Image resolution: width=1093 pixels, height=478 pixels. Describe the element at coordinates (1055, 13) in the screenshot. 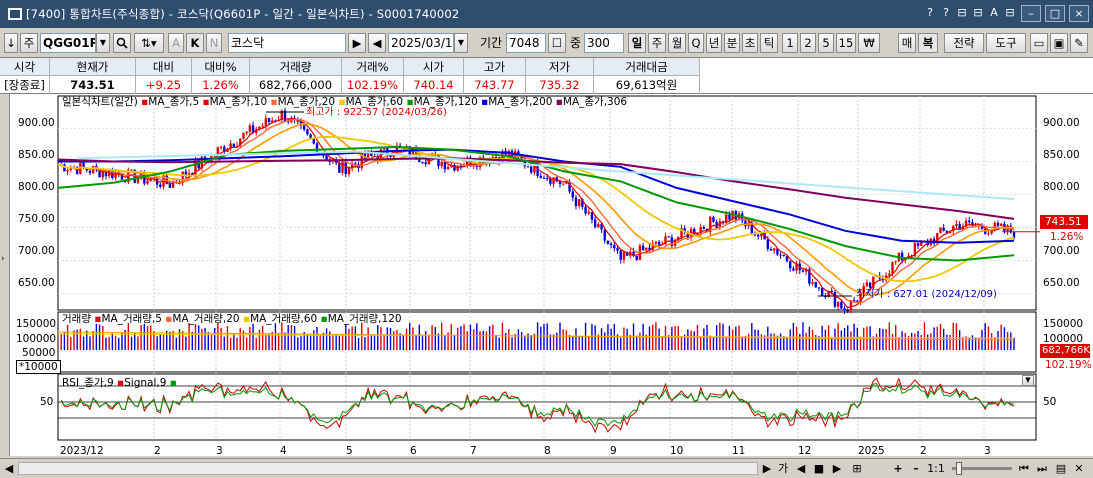

I see `maximize-button: □` at that location.